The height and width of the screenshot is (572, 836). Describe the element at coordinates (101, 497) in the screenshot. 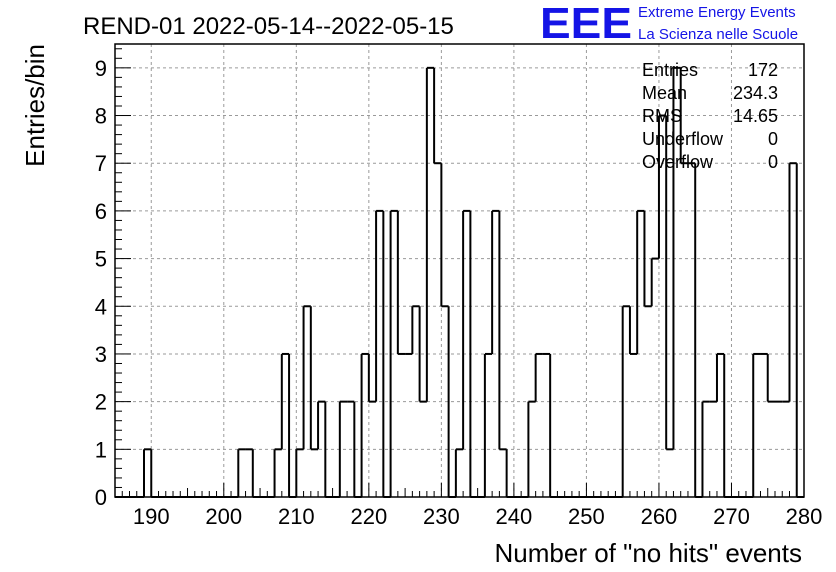

I see `y-tick-label: 0` at that location.